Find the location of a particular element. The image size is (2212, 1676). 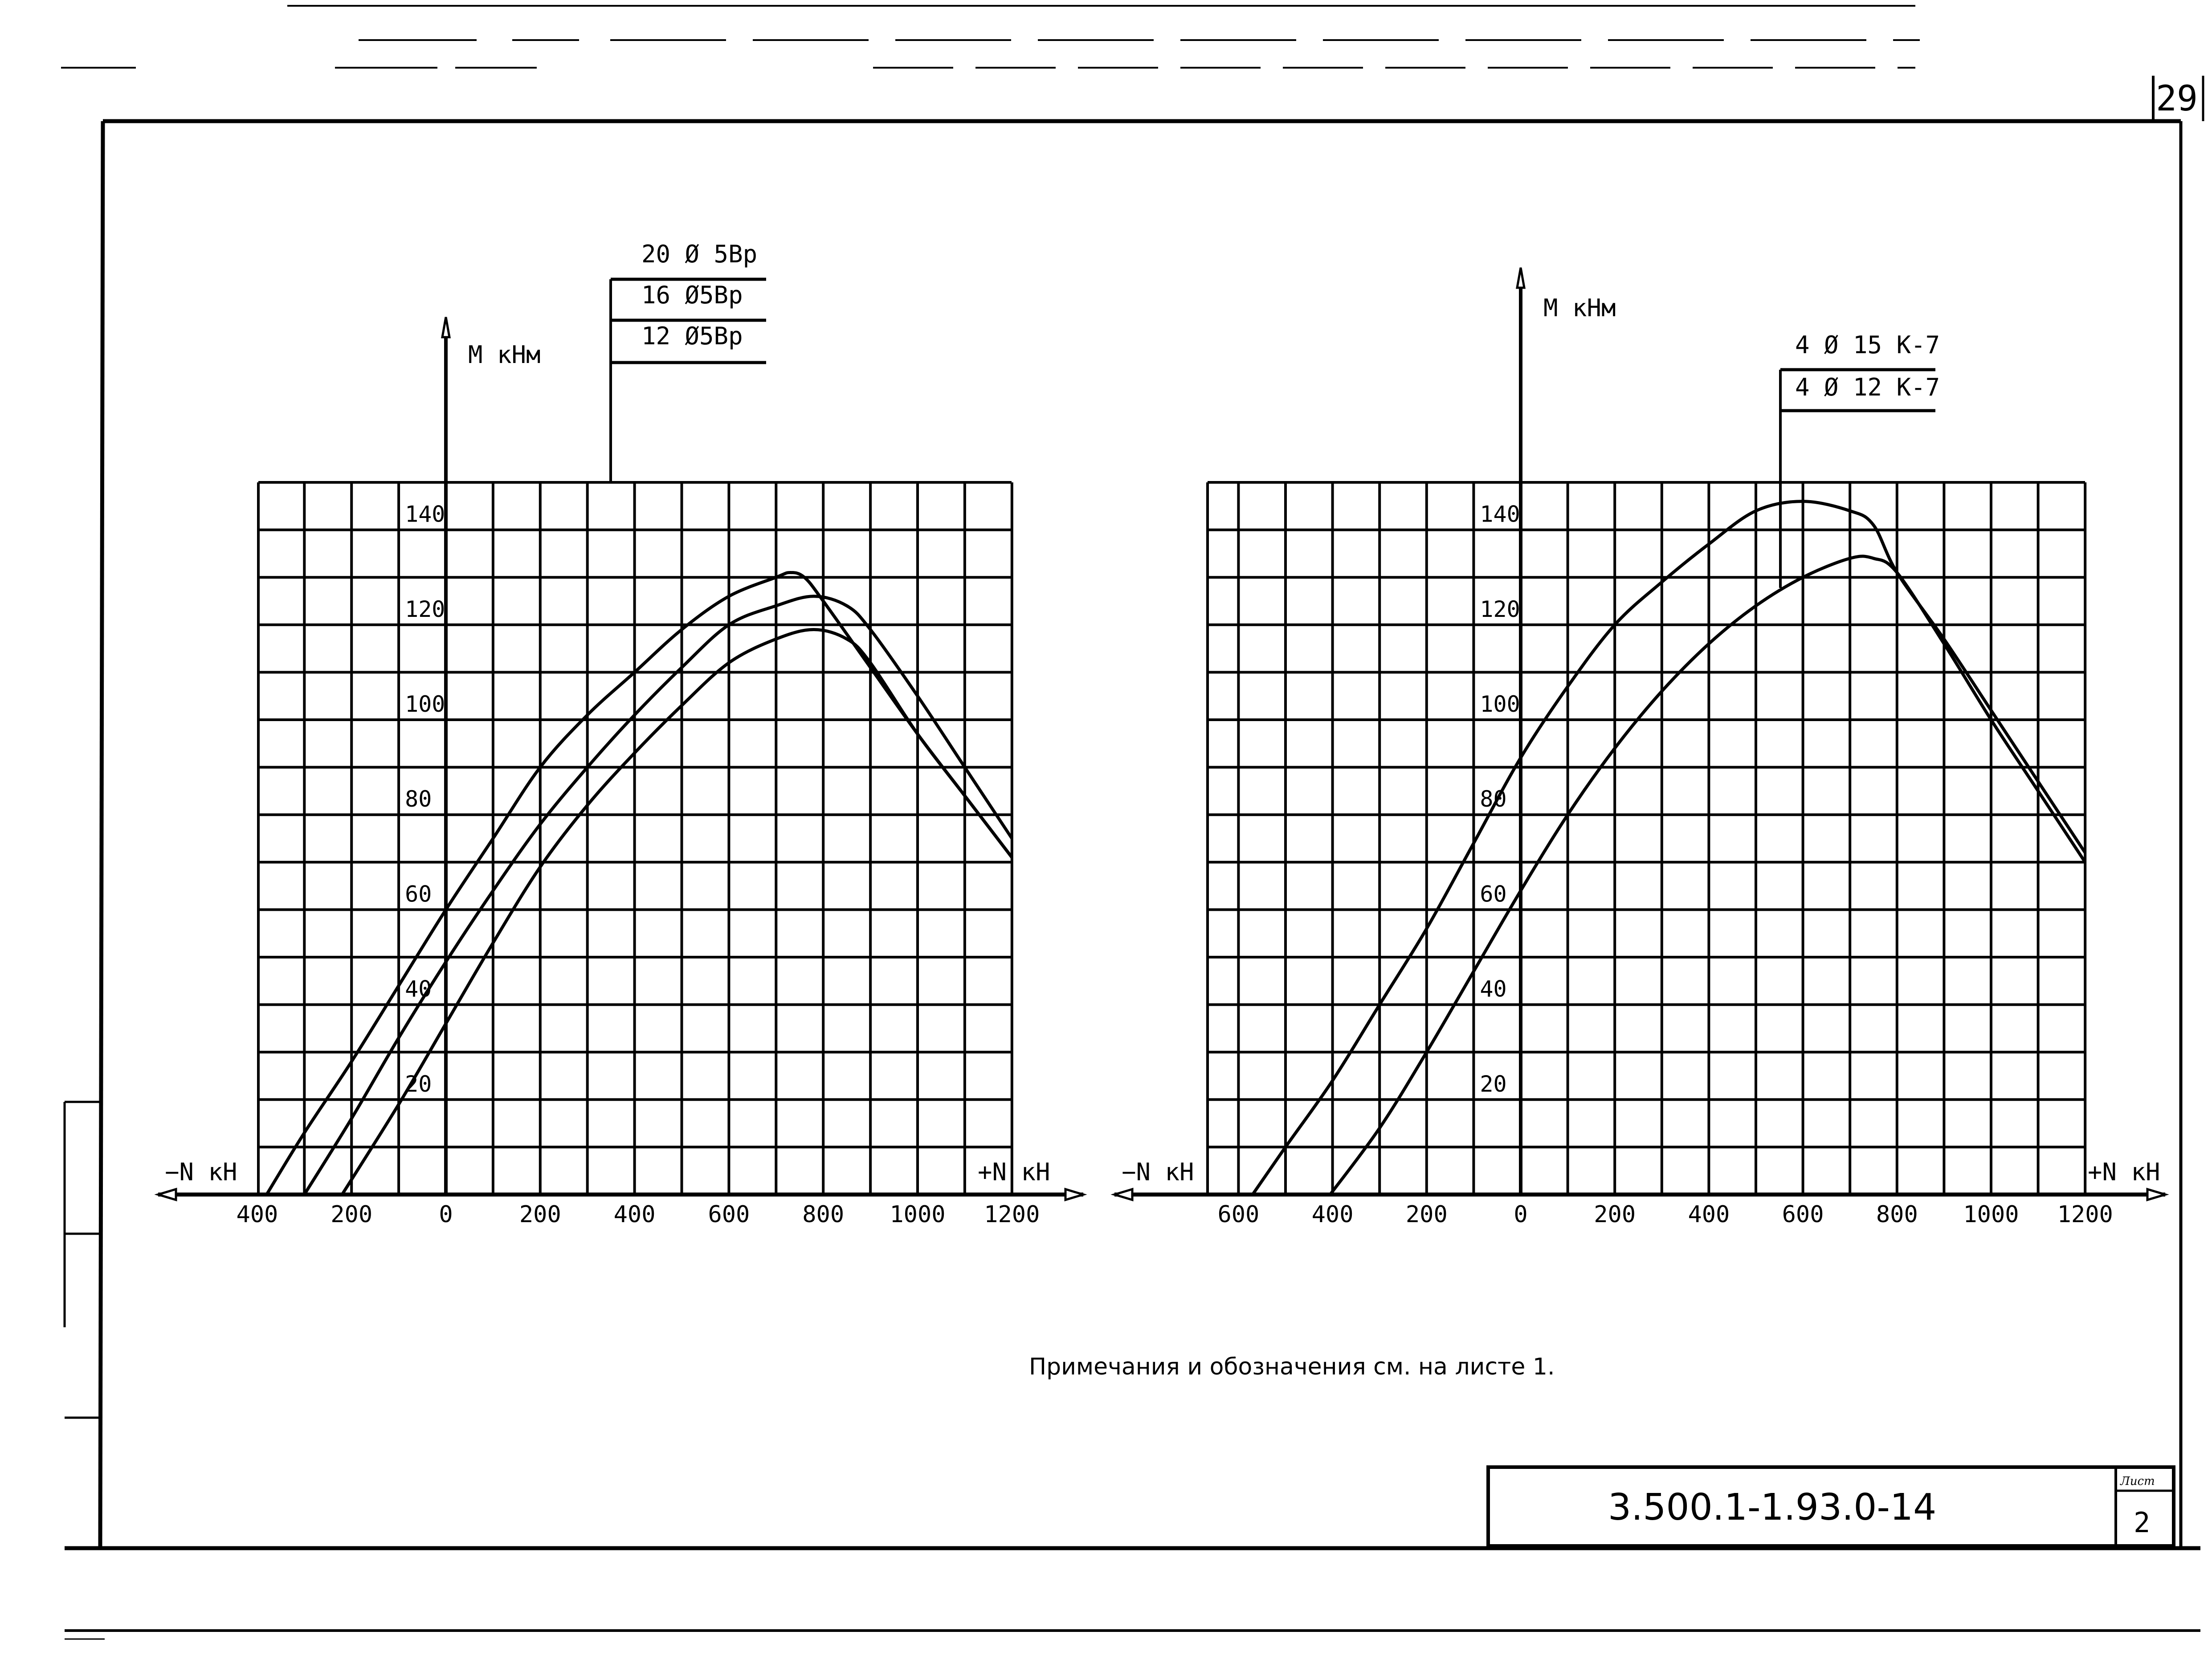

legend-label: 20 Ø 5Bp is located at coordinates (699, 254).